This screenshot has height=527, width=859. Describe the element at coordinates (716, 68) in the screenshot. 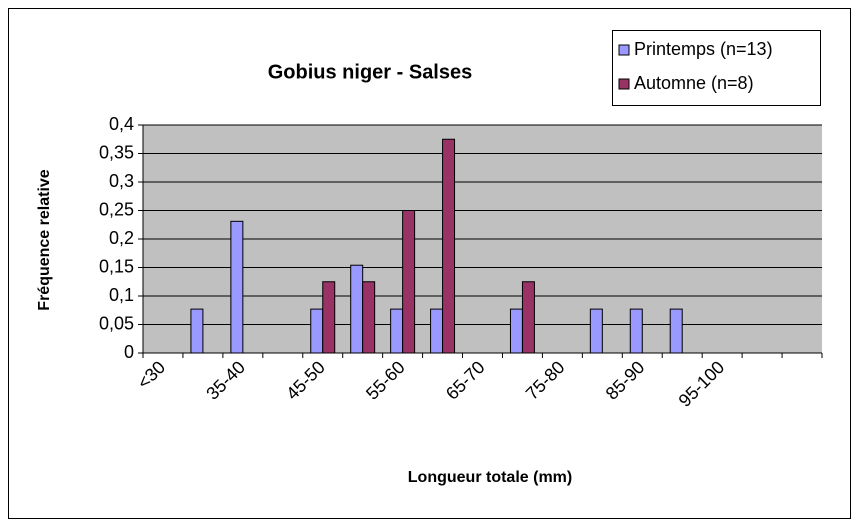

I see `legend-box` at that location.